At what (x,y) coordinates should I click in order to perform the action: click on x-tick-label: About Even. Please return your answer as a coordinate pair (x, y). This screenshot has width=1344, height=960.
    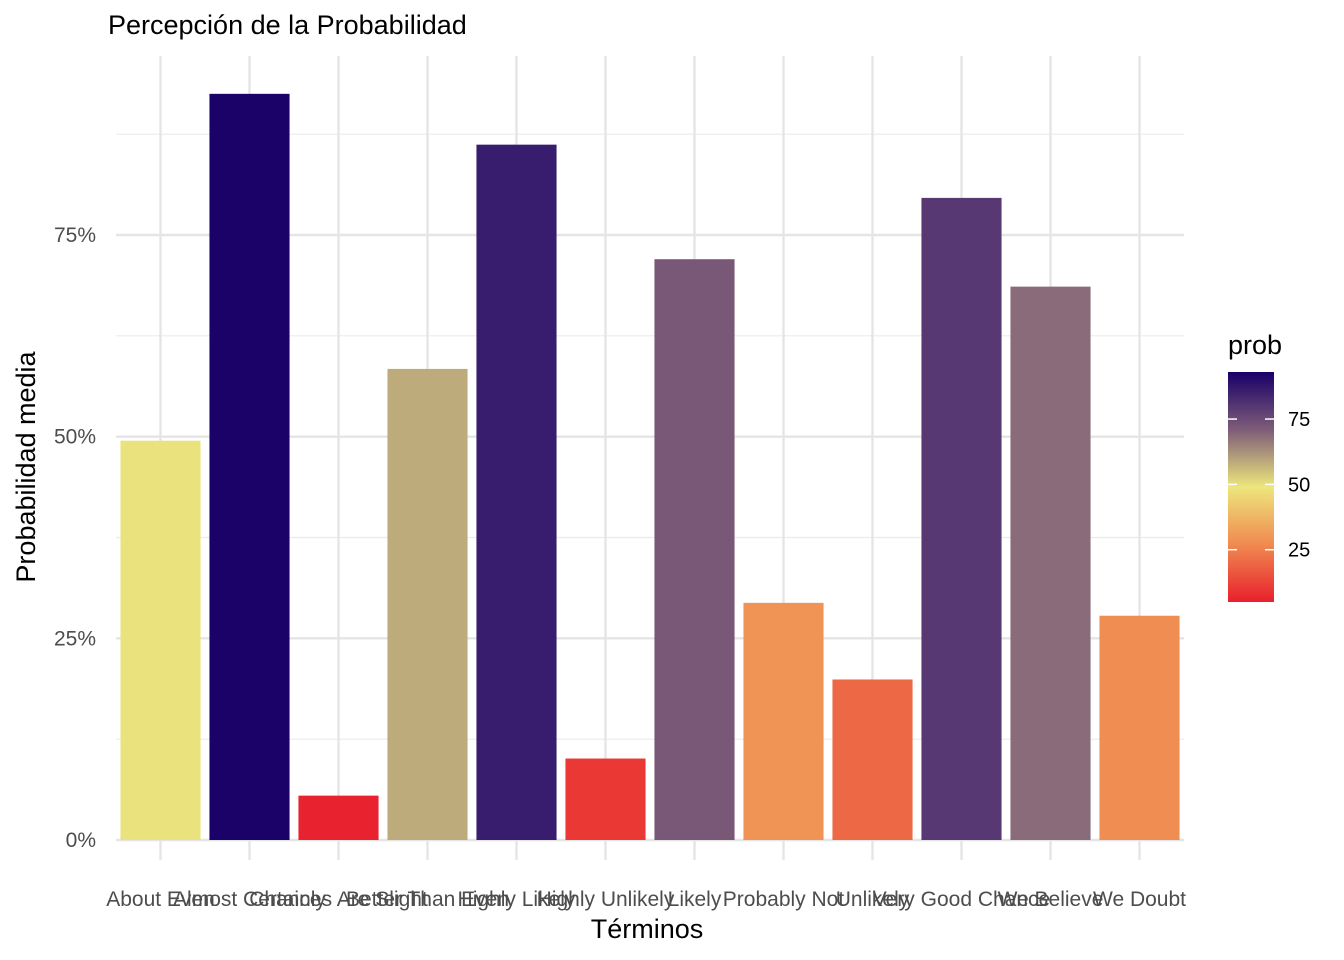
    Looking at the image, I should click on (160, 899).